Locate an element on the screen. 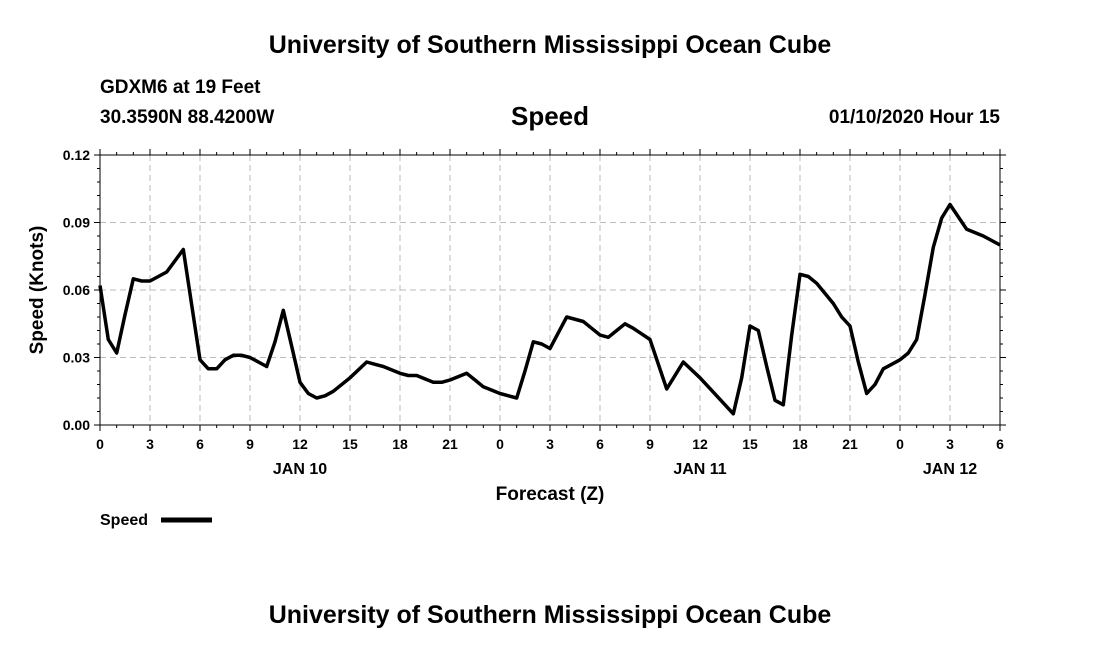  day-label: JAN 11 is located at coordinates (699, 469).